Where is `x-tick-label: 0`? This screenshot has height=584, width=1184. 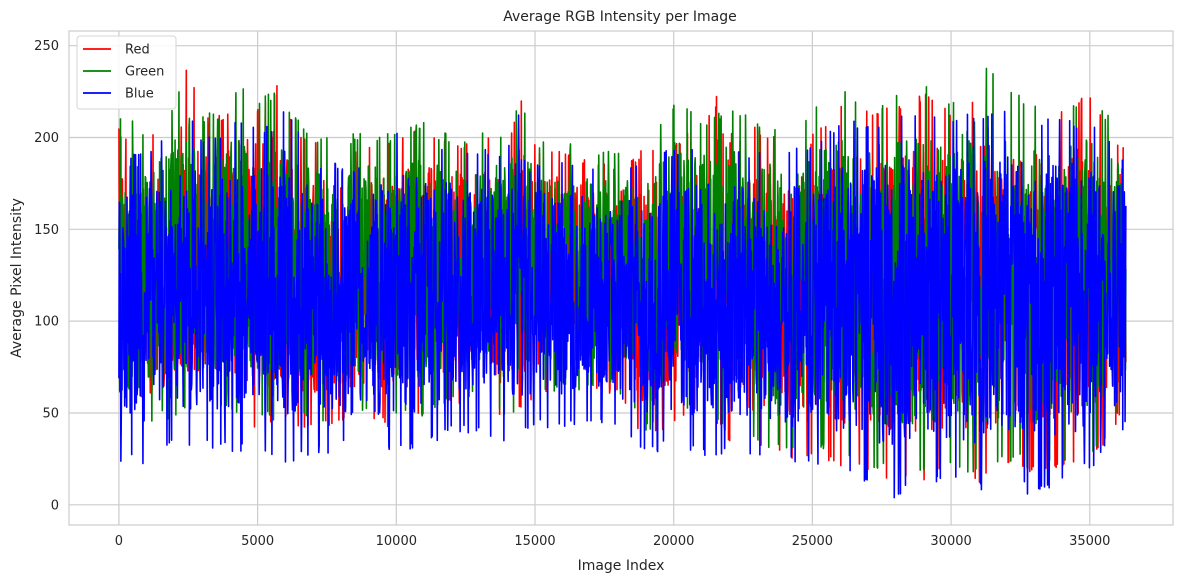 x-tick-label: 0 is located at coordinates (119, 541).